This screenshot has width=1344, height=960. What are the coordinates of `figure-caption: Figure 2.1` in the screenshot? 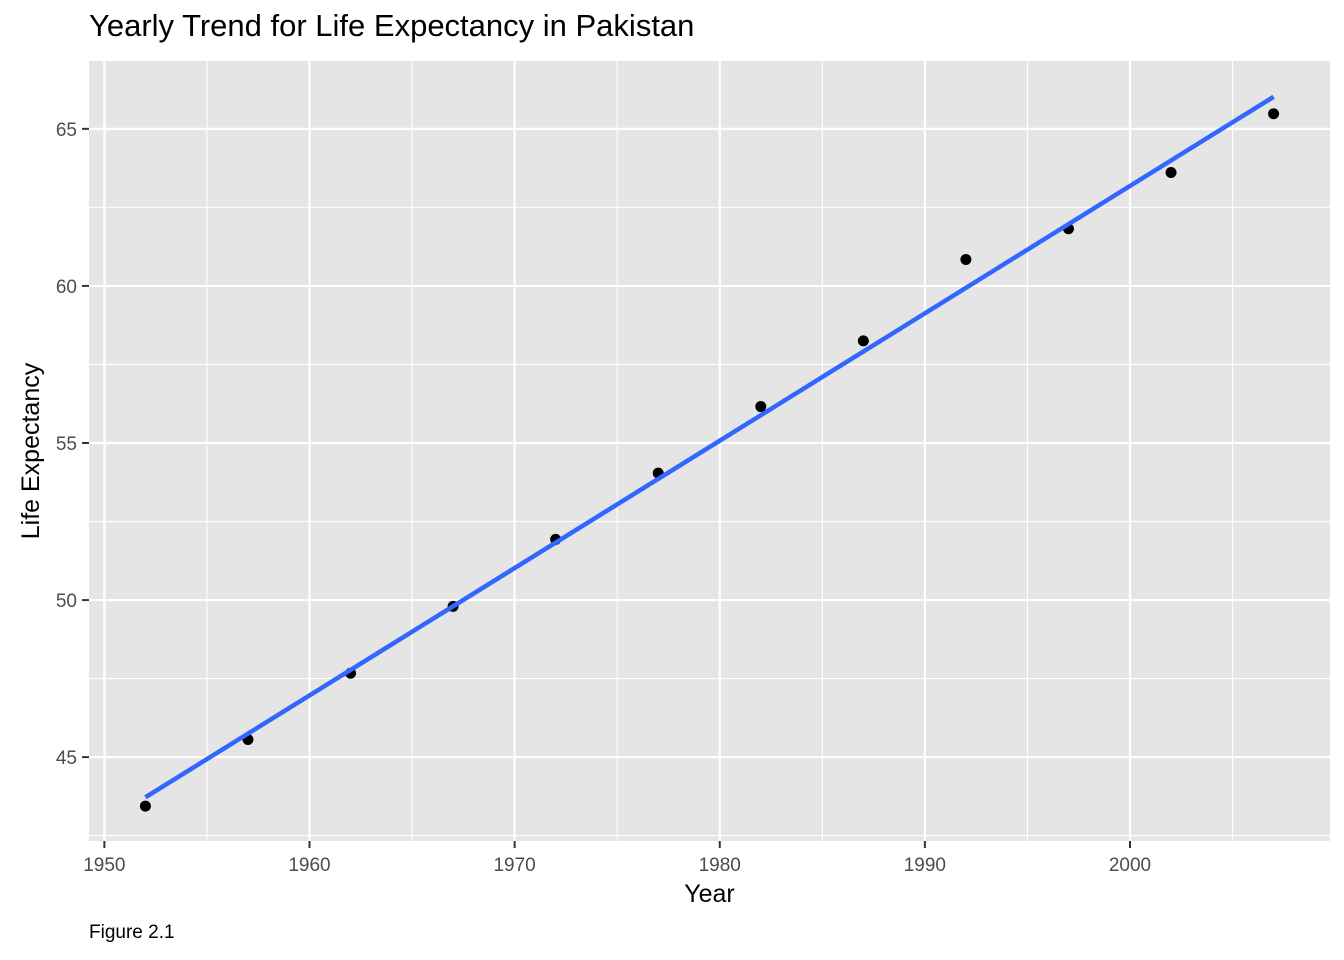 It's located at (132, 932).